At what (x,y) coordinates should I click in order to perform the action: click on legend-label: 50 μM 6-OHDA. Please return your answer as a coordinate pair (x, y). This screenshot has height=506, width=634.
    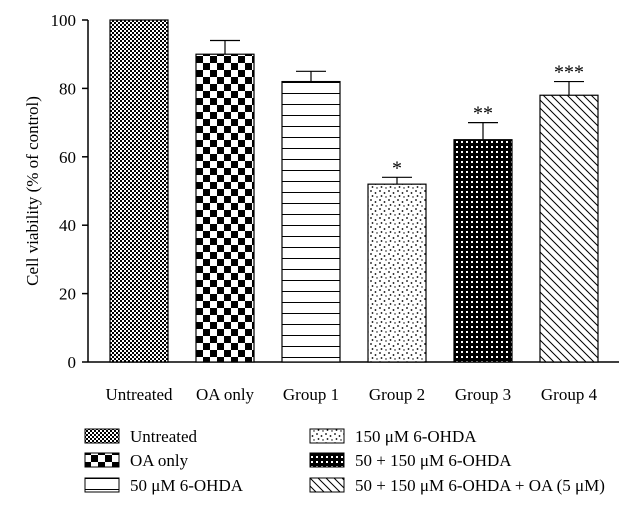
    Looking at the image, I should click on (187, 485).